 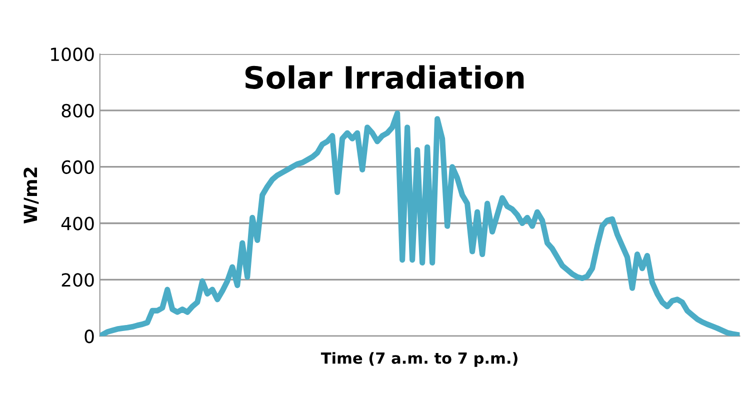 What do you see at coordinates (78, 111) in the screenshot?
I see `y-tick-label: 800` at bounding box center [78, 111].